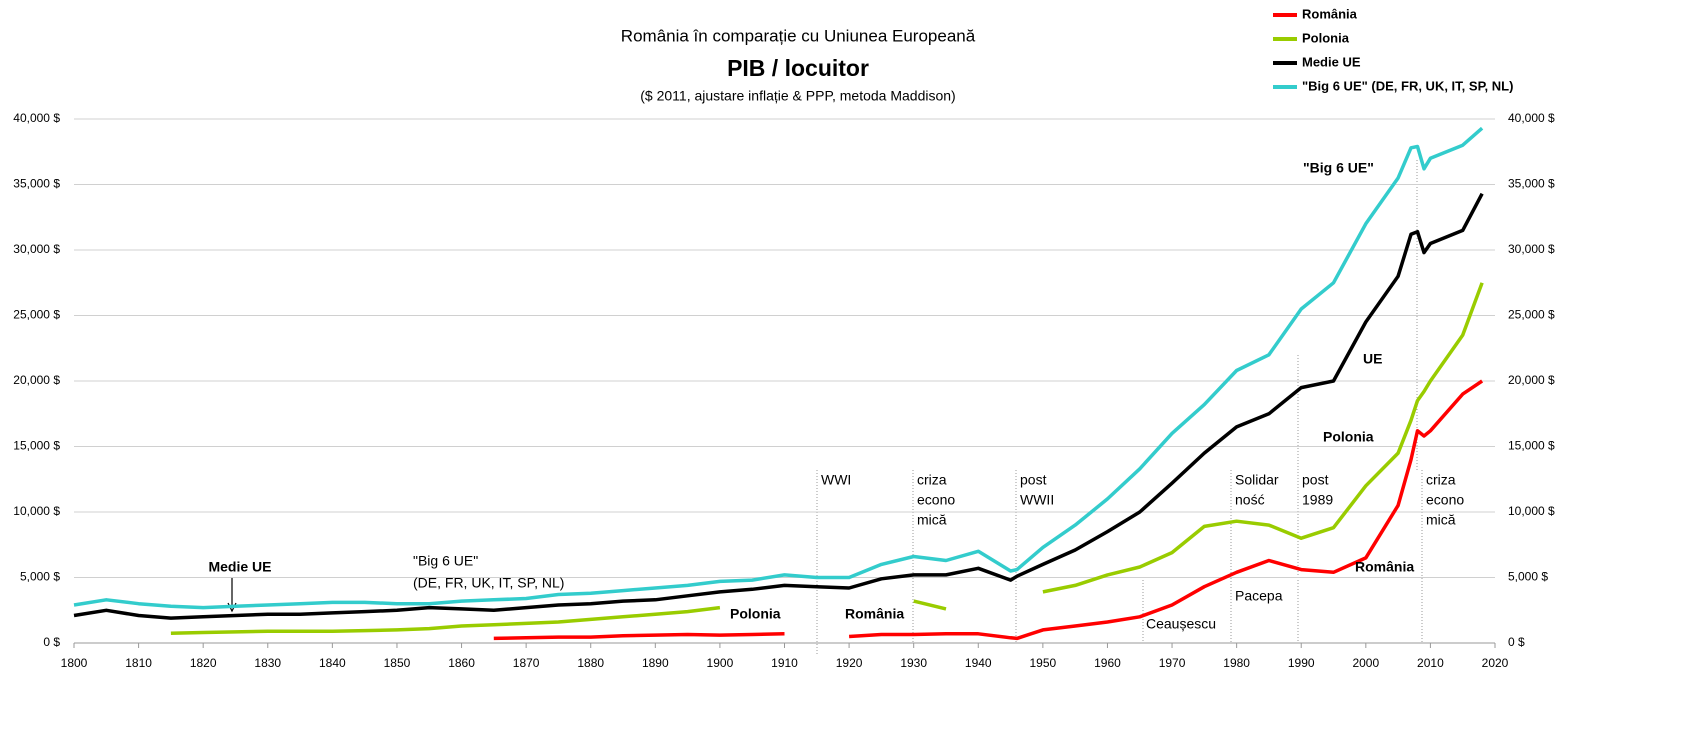 Image resolution: width=1707 pixels, height=735 pixels. I want to click on annotation: Medie UE, so click(239, 567).